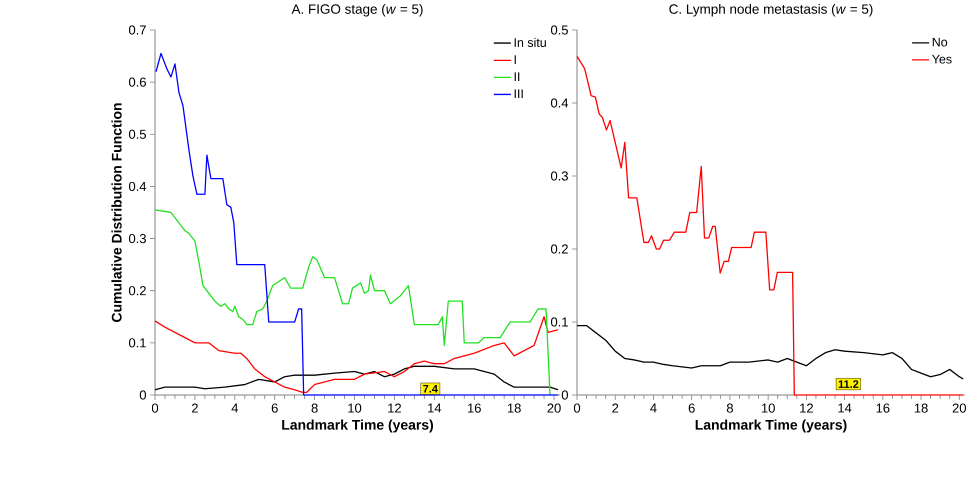  Describe the element at coordinates (770, 352) in the screenshot. I see `line-series` at that location.